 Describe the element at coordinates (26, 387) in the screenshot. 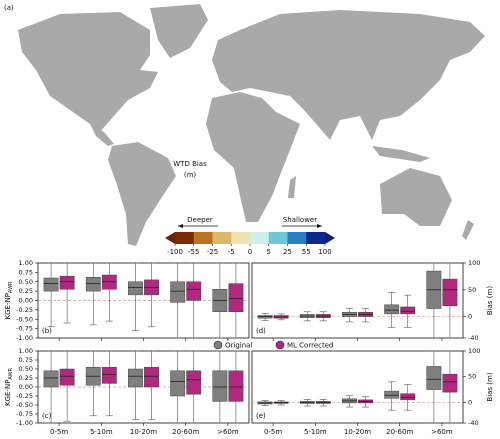

I see `y-tick-label: 0.00` at that location.